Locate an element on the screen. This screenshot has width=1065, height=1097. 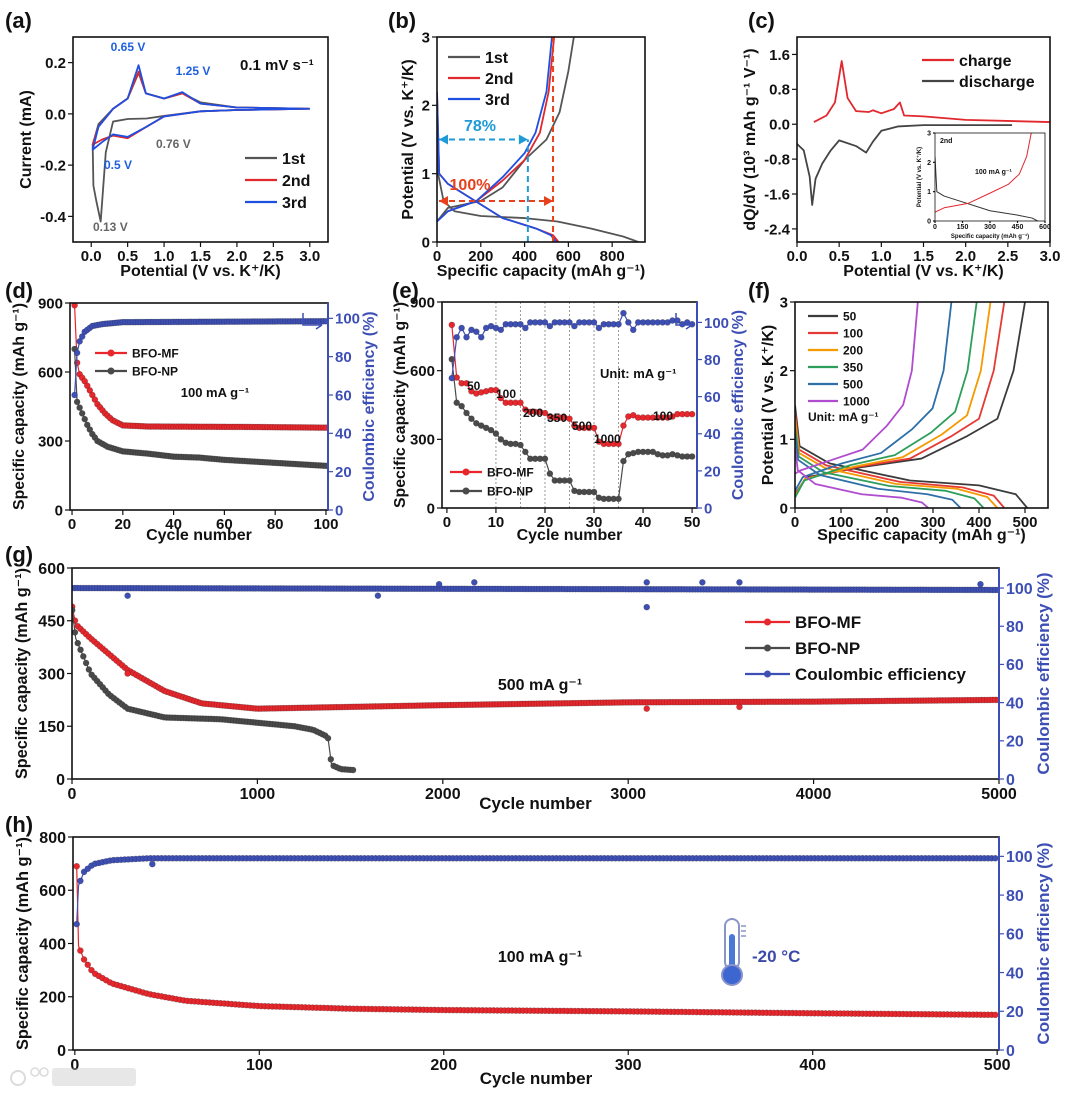
series-charge is located at coordinates (931, 91).